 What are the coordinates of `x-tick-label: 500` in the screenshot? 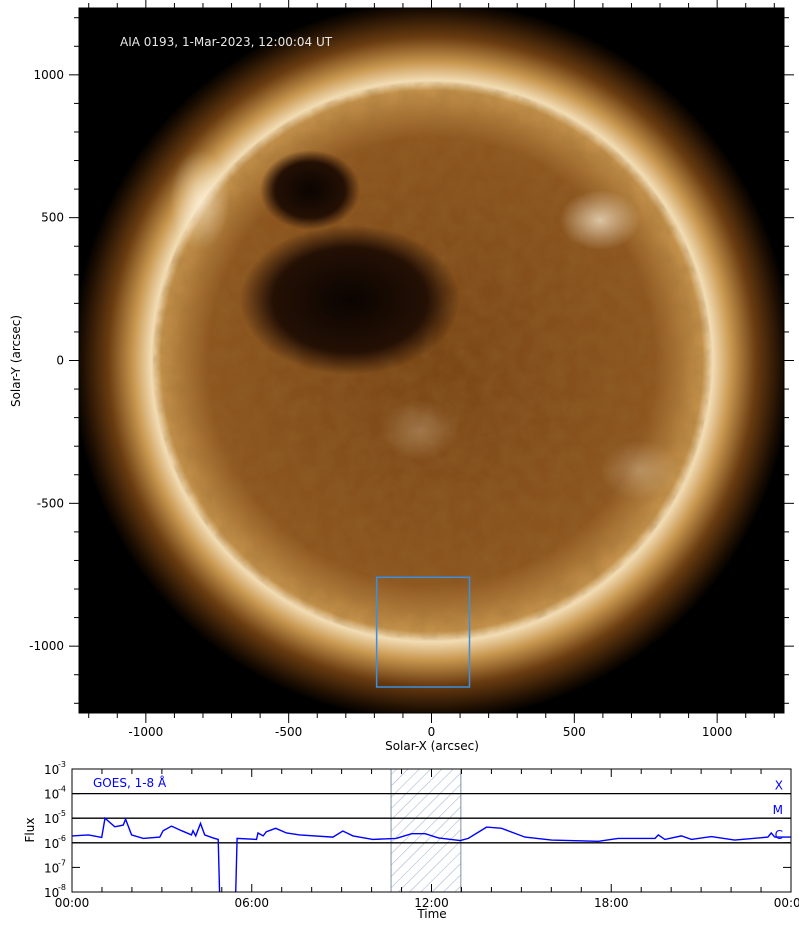 It's located at (574, 732).